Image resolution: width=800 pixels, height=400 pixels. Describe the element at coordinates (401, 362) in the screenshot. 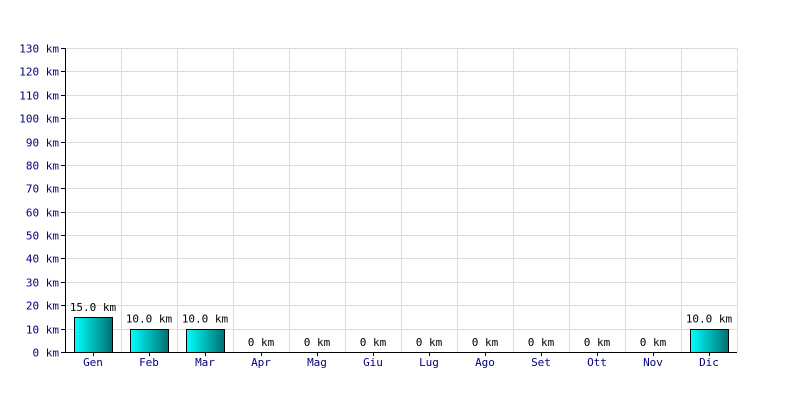

I see `x-tick-labels: Gen Feb Mar Apr Mag Giu Lug Ago Set Ott Nov Dic` at that location.